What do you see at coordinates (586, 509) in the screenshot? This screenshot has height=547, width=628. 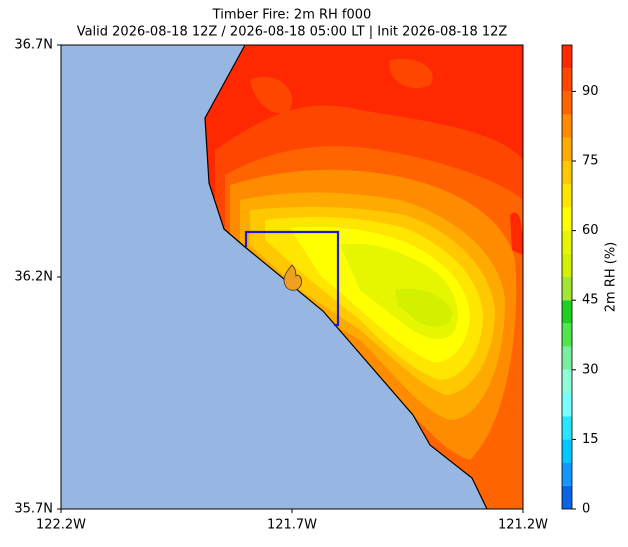 I see `colorbar-tick-label: 0` at bounding box center [586, 509].